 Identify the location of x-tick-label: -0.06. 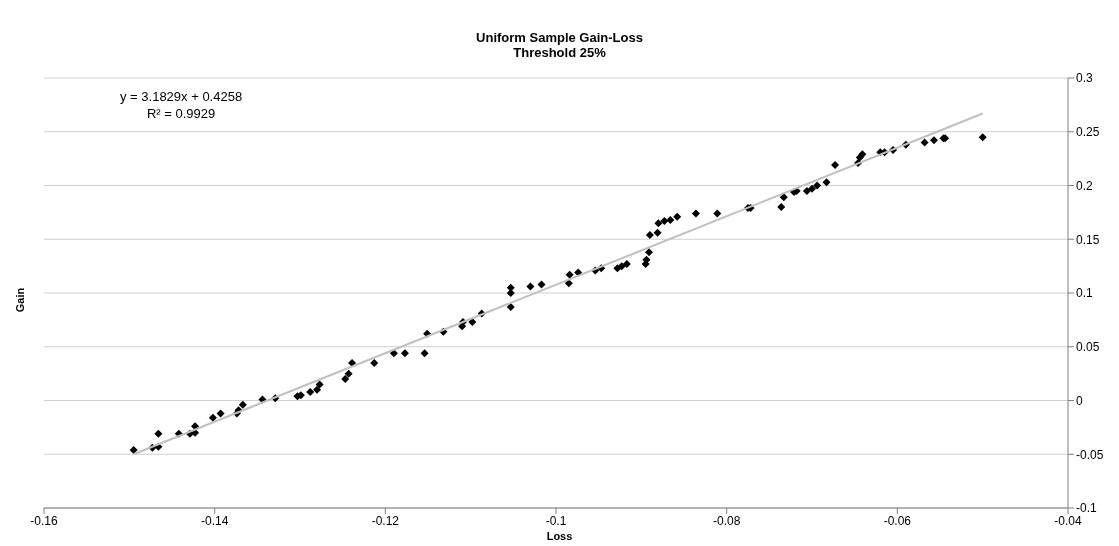
(897, 520).